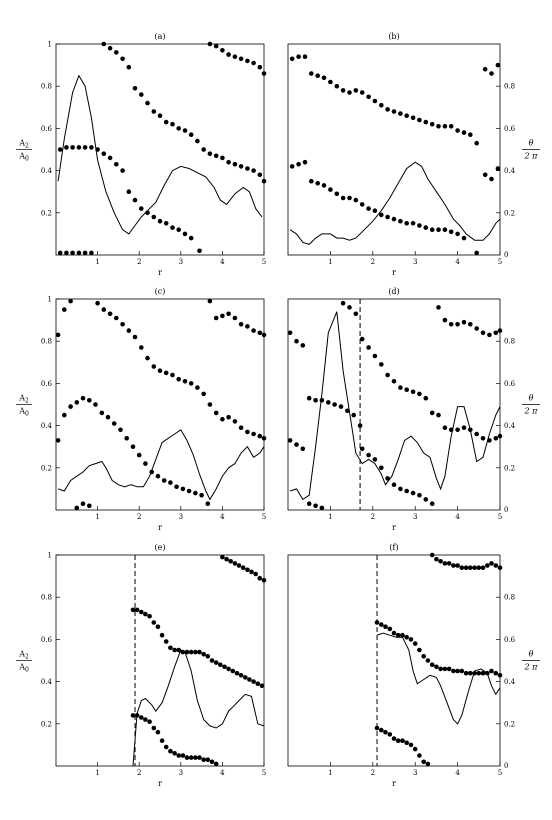 The width and height of the screenshot is (552, 820). I want to click on y2-axis-label-denominator: 2 π, so click(531, 411).